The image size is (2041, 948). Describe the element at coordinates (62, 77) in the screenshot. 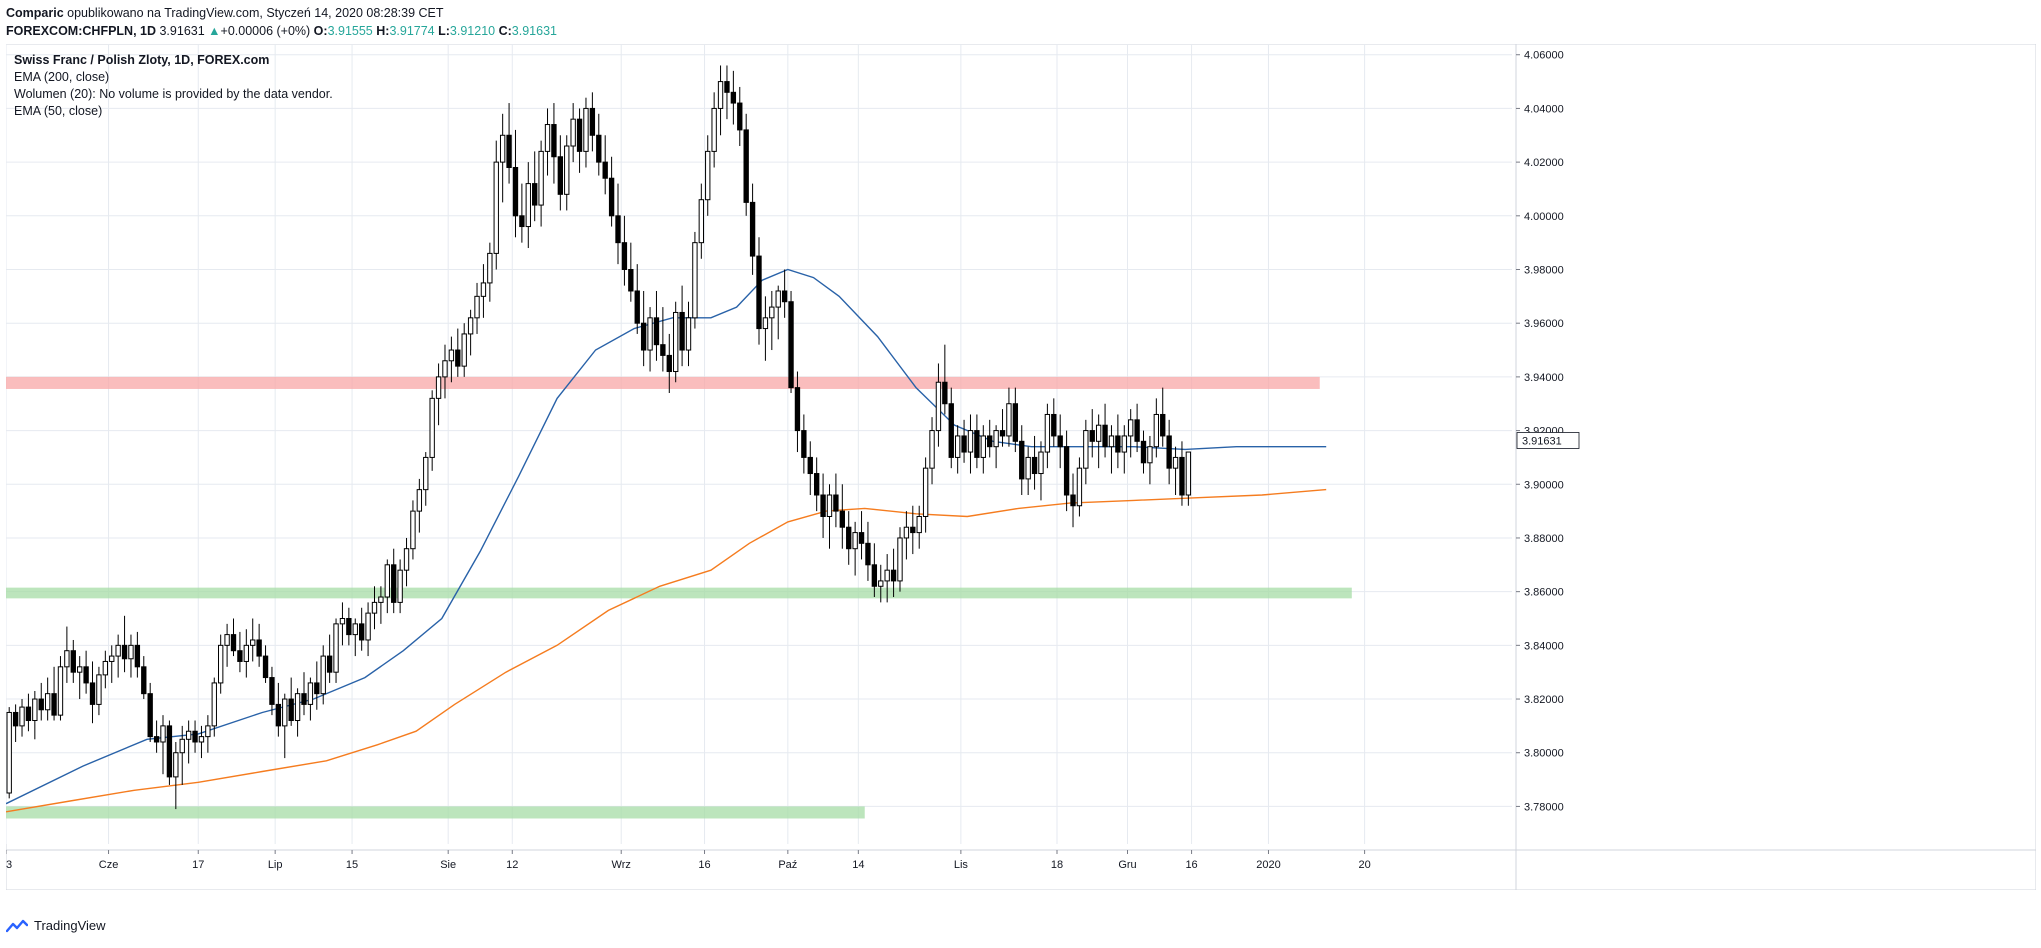

I see `legend-ema200: EMA (200, close)` at that location.